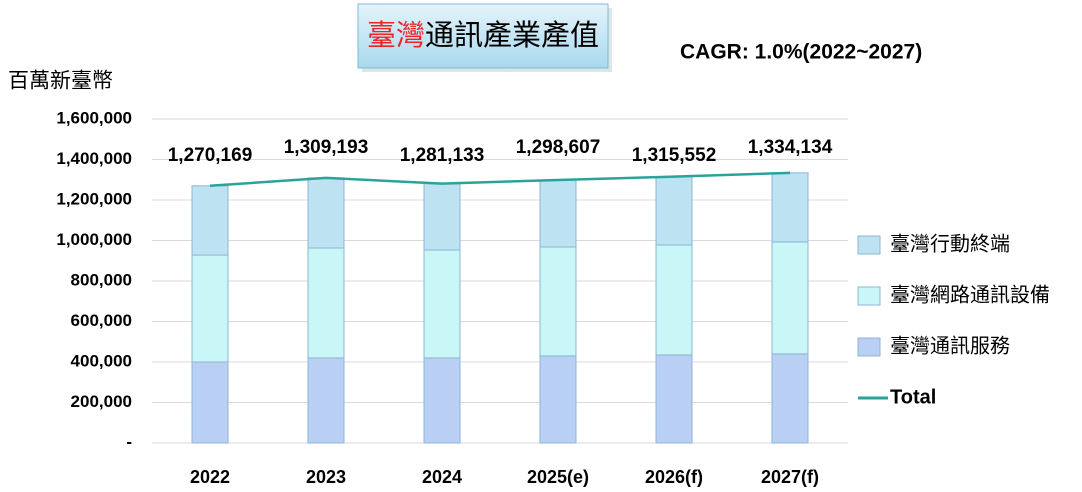  I want to click on y-tick-label: 1,400,000, so click(94, 158).